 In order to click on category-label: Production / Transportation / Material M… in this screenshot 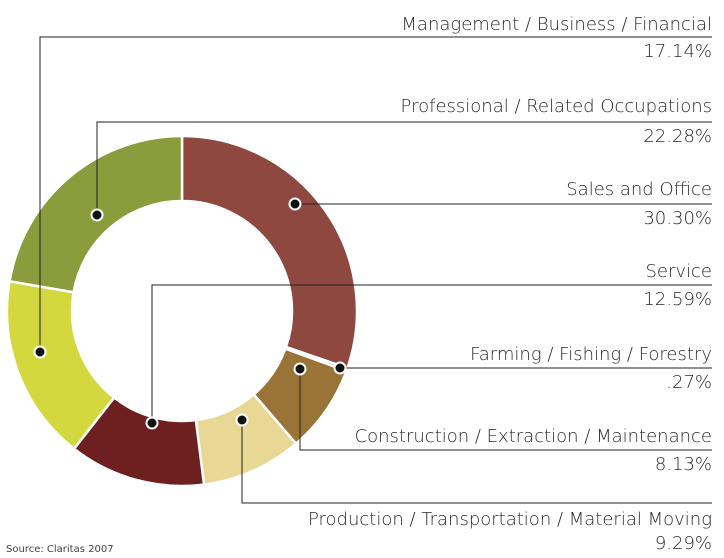, I will do `click(510, 519)`.